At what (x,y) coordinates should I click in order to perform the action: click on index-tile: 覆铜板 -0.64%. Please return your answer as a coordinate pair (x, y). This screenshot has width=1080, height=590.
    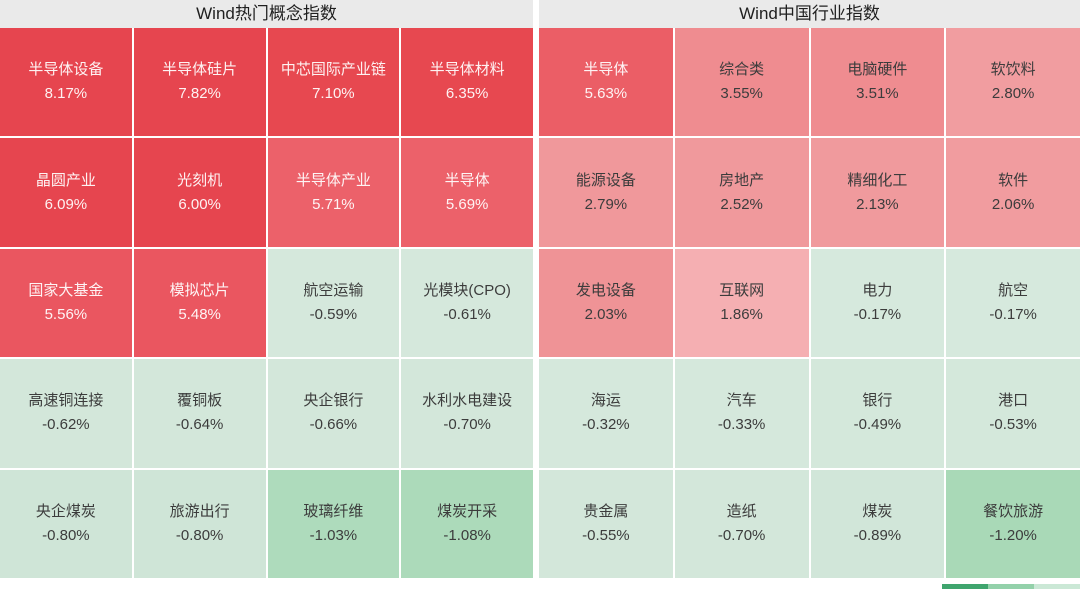
    Looking at the image, I should click on (199, 413).